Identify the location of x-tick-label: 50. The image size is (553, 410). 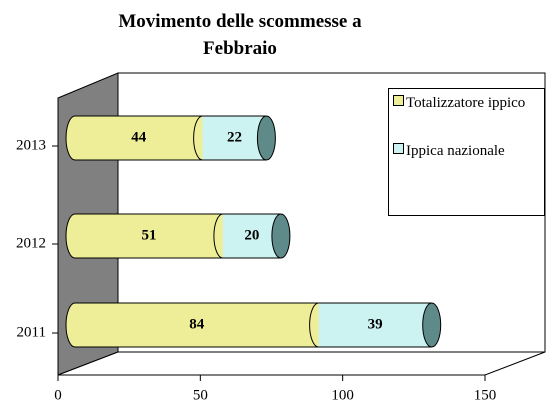
(200, 395).